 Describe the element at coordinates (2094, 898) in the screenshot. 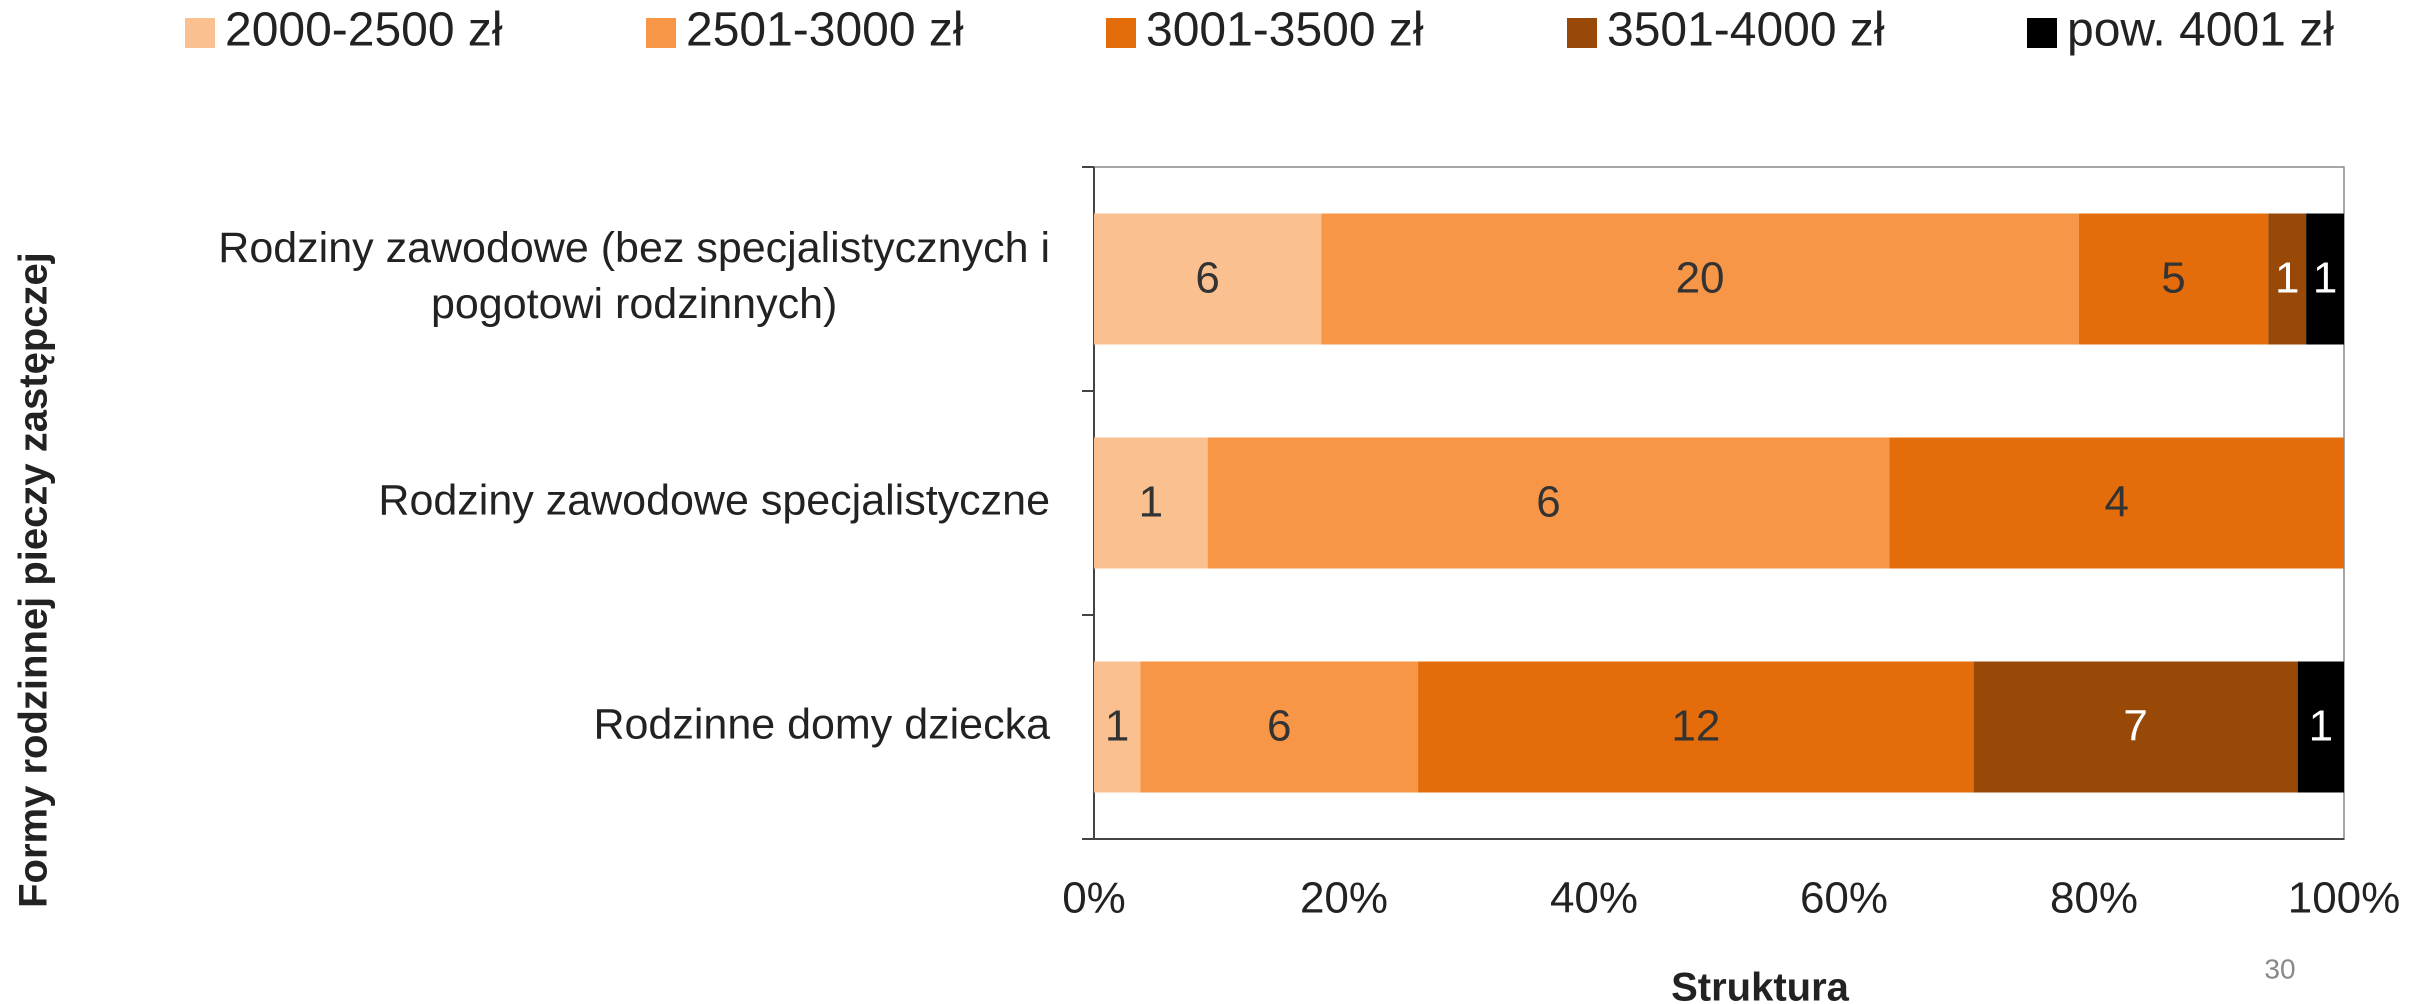

I see `x-tick-label: 80%` at that location.